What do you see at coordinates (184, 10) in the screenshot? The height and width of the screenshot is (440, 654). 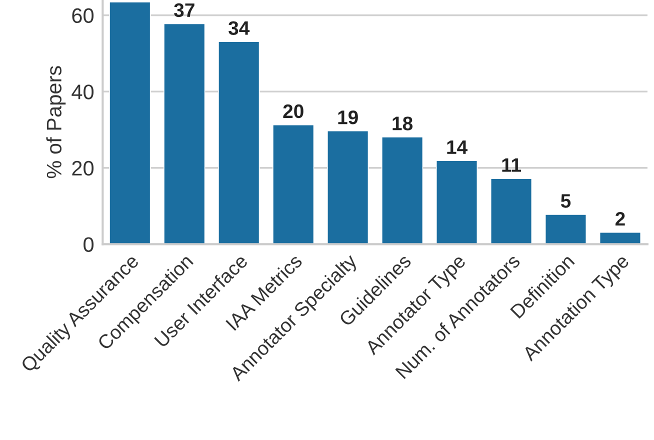 I see `annotation: 37` at bounding box center [184, 10].